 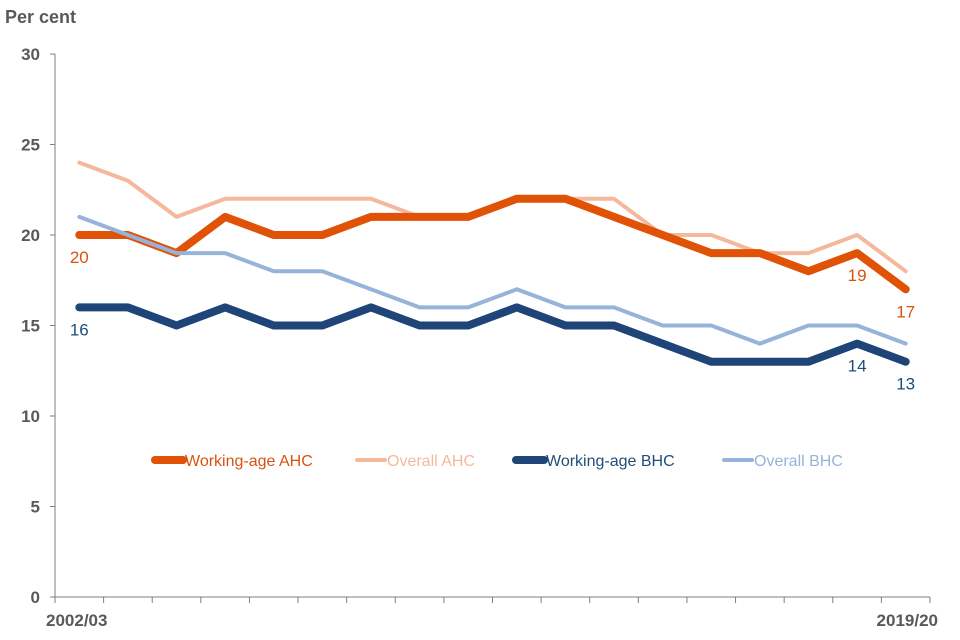 I want to click on series-line-working-age-bhc, so click(x=492, y=334).